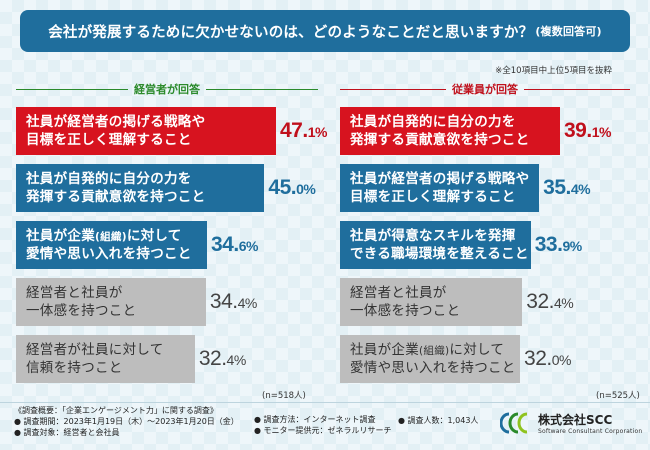  I want to click on left-bar: 社員が企業(組織)に対して 愛情や思い入れを持つこと, so click(111, 245).